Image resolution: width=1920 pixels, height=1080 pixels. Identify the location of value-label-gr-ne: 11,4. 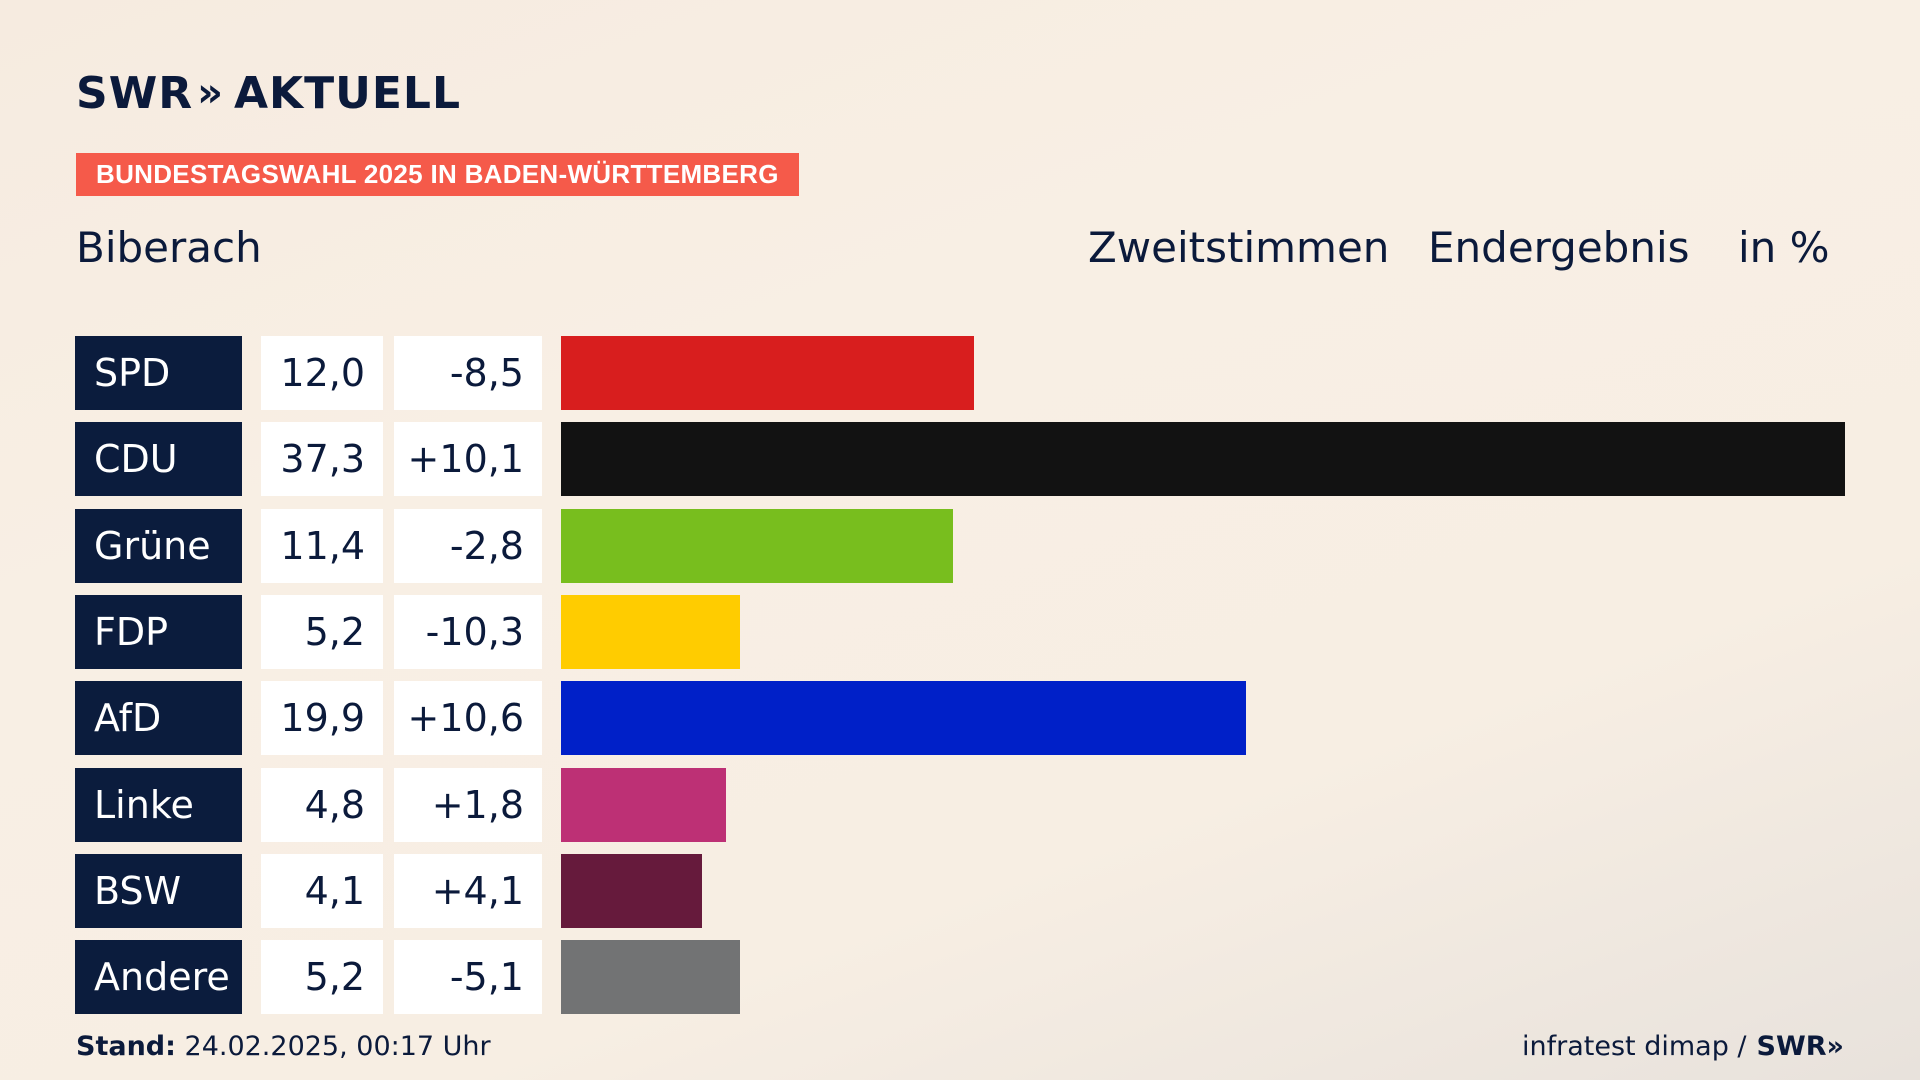
(322, 545).